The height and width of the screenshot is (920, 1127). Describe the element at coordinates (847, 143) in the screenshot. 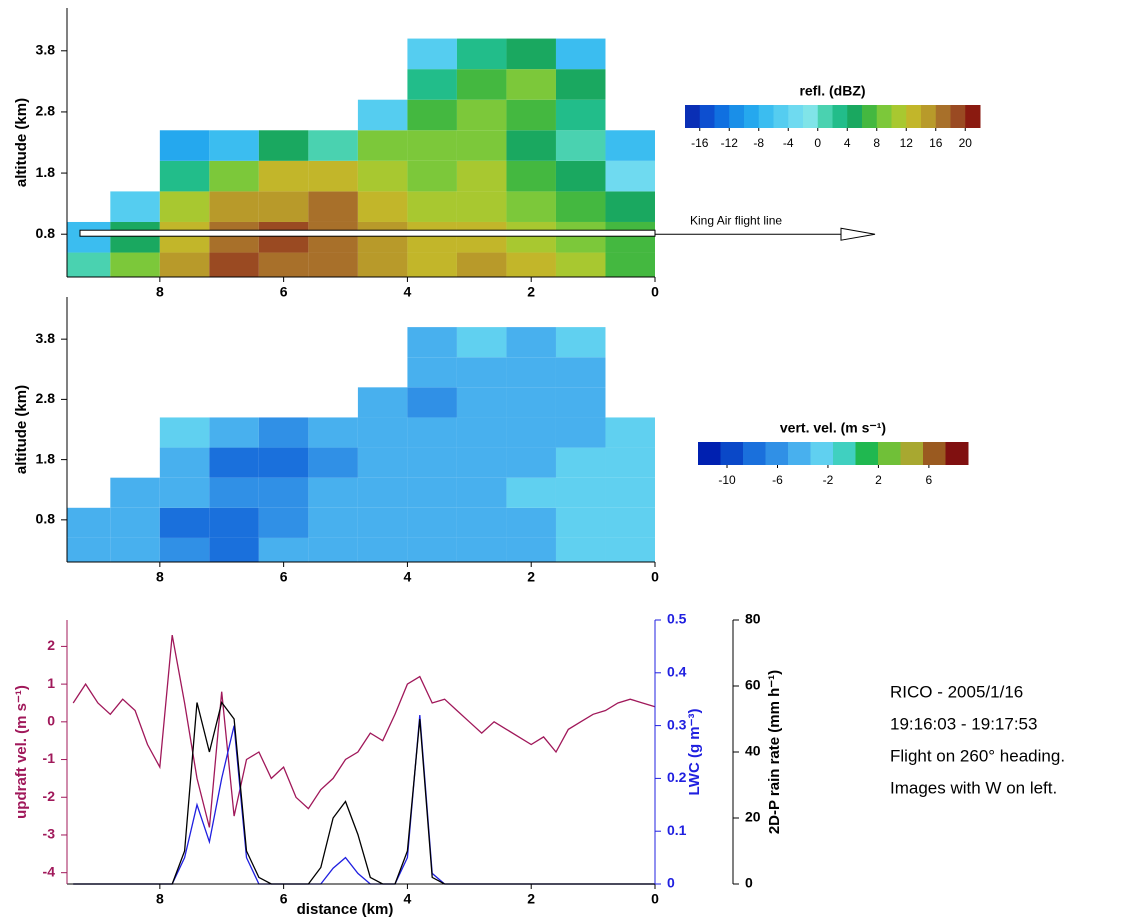

I see `colorbar-tick-label: 4` at that location.